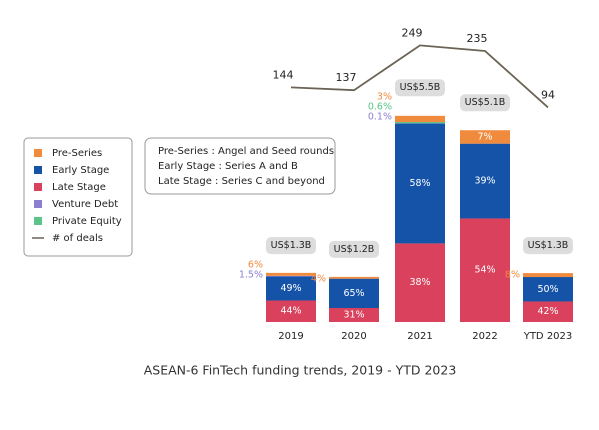 The height and width of the screenshot is (430, 599). Describe the element at coordinates (353, 336) in the screenshot. I see `x-tick-label: 2020` at that location.